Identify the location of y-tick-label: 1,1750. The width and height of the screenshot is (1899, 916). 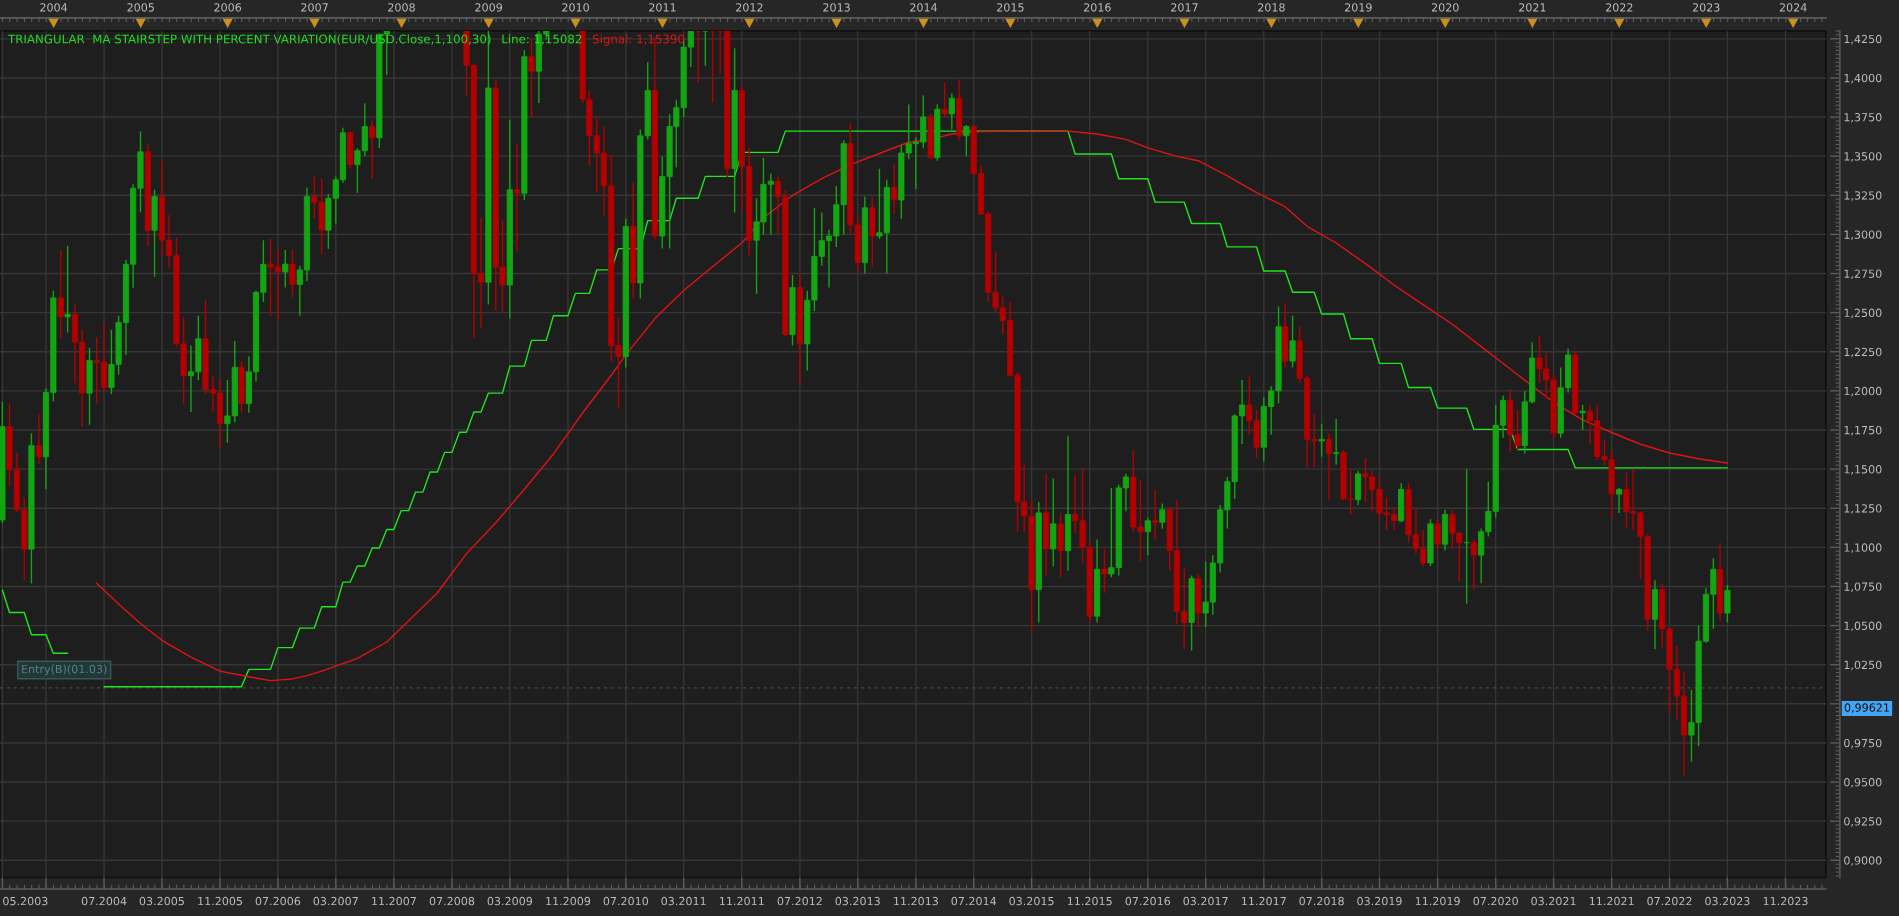
(1863, 430).